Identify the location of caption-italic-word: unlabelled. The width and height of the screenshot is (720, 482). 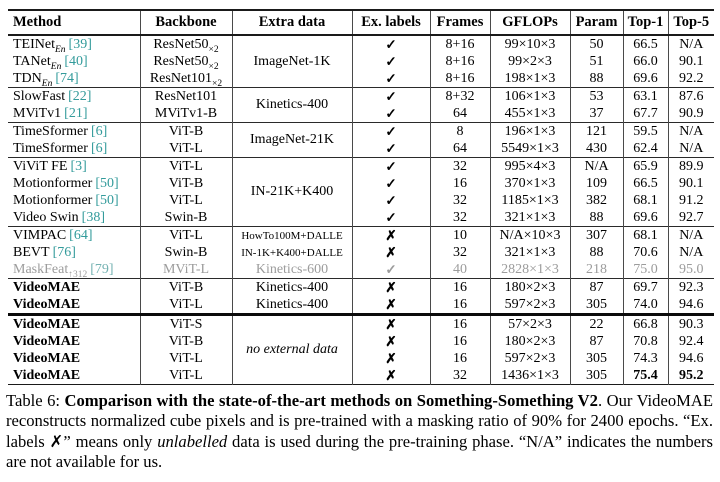
(192, 441).